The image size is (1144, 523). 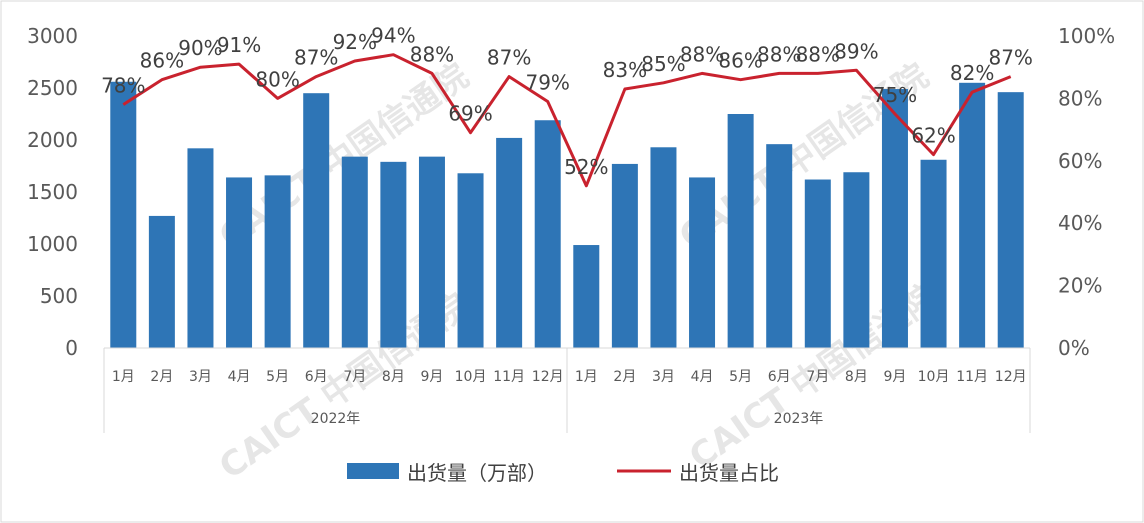 I want to click on line-data-label: 90%, so click(x=200, y=48).